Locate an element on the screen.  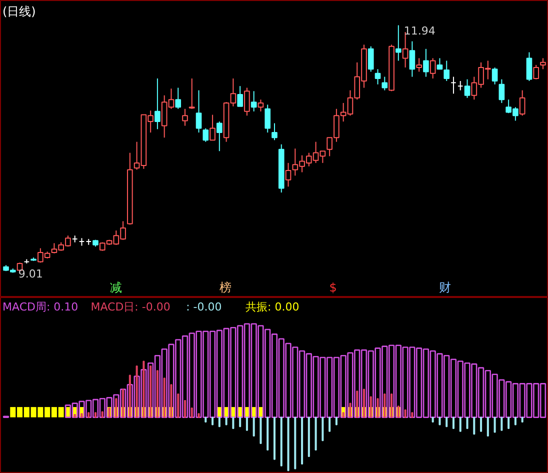
text: 减 is located at coordinates (116, 287).